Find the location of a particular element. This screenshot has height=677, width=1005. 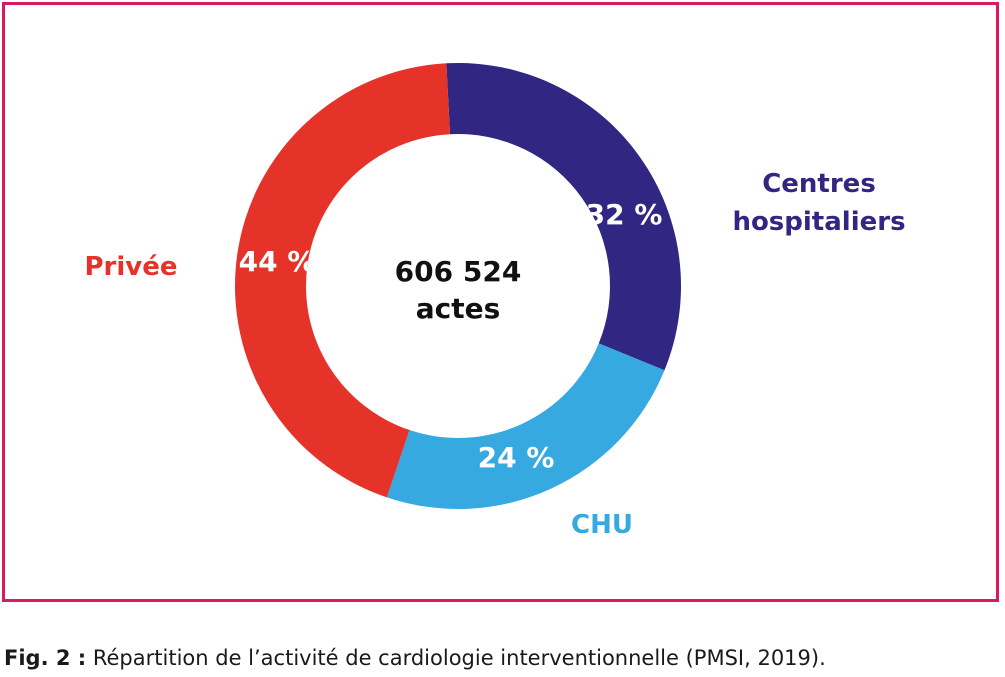

slice-centres-hospitaliers is located at coordinates (564, 217).